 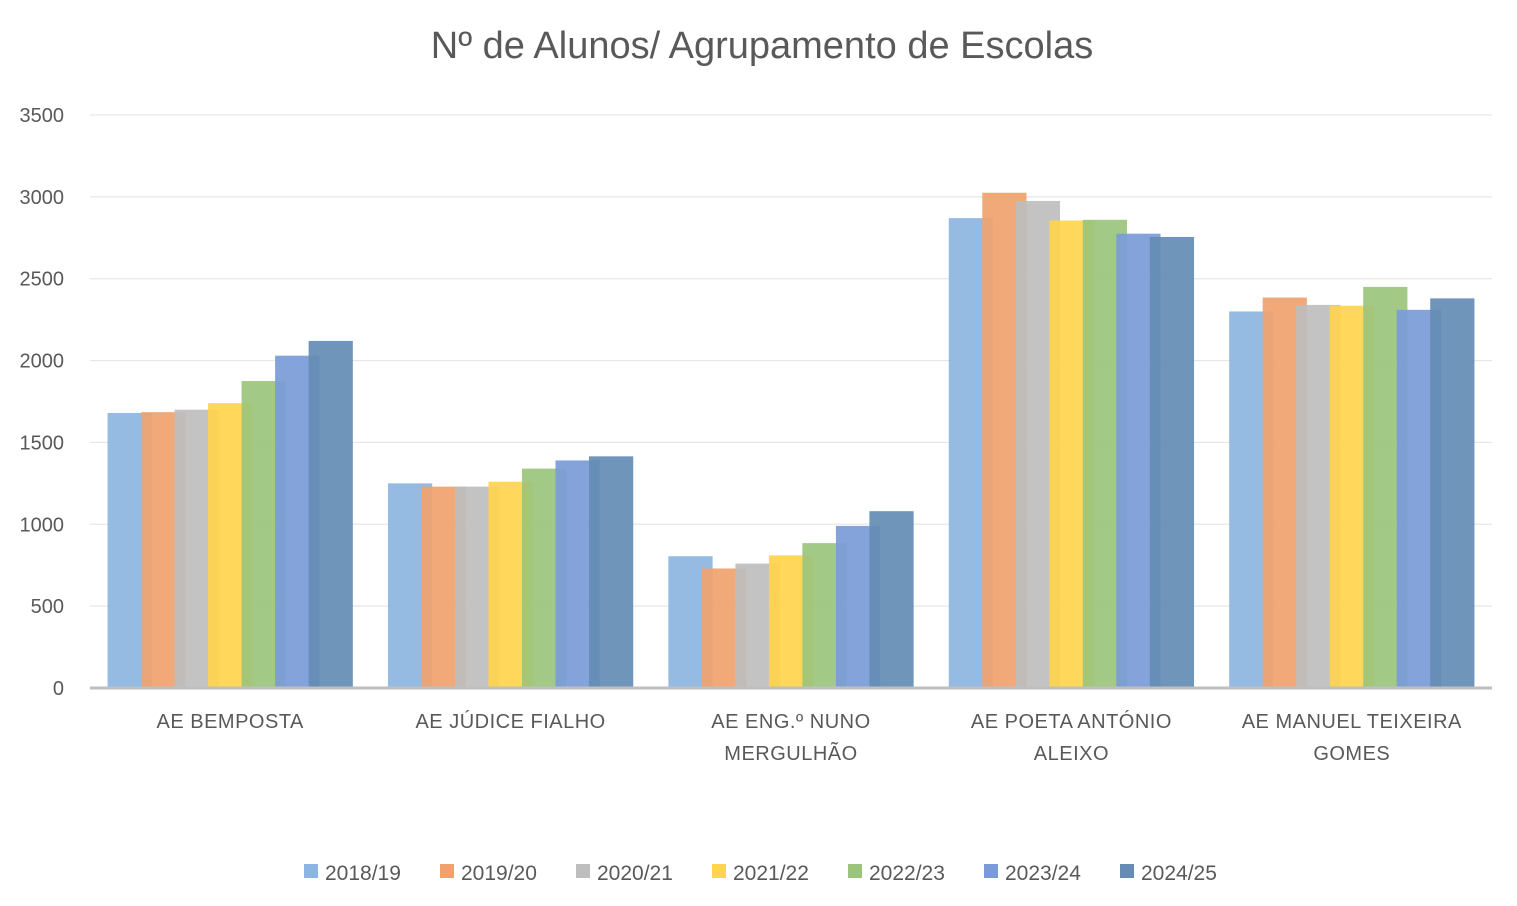 What do you see at coordinates (1179, 873) in the screenshot?
I see `legend-label: 2024/25` at bounding box center [1179, 873].